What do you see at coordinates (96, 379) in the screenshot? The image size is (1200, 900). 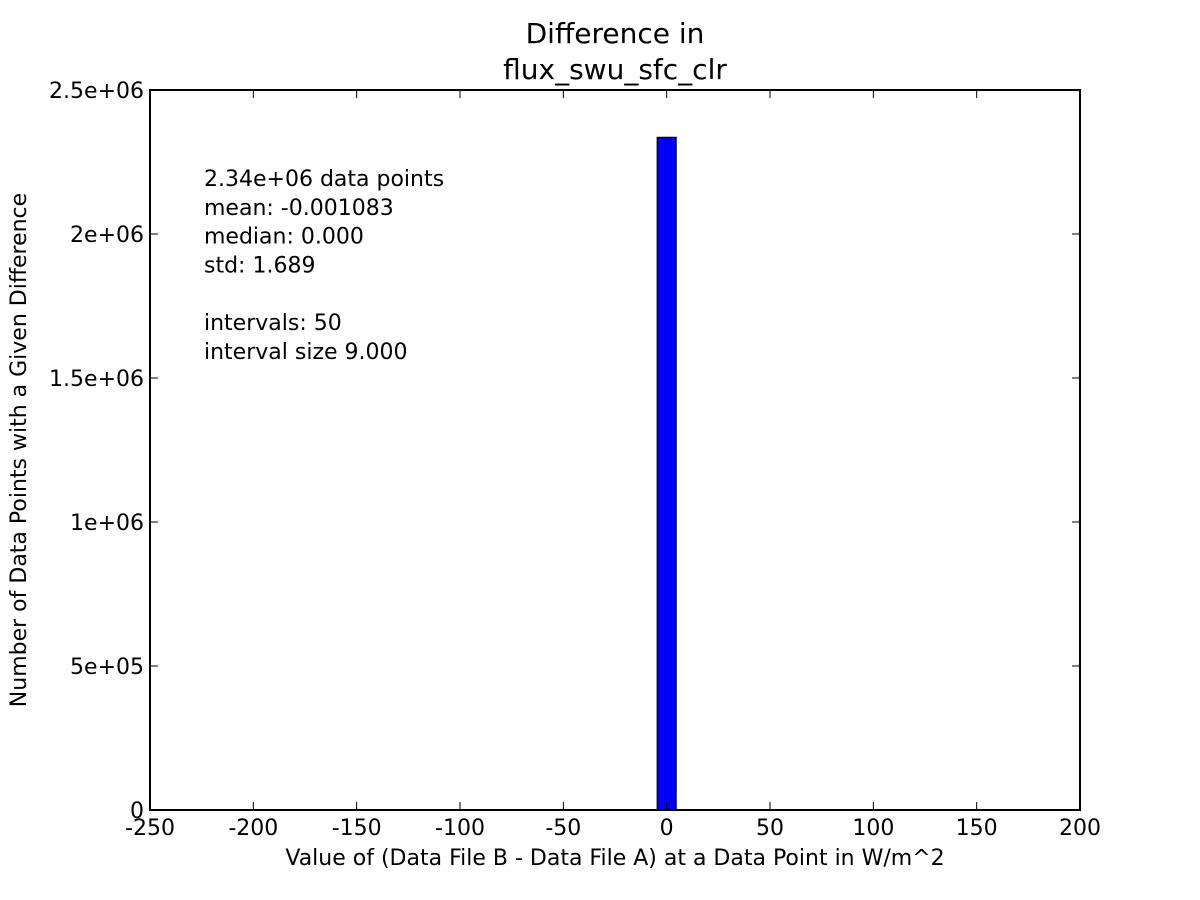 I see `y-tick-label: 1.5e+06` at bounding box center [96, 379].